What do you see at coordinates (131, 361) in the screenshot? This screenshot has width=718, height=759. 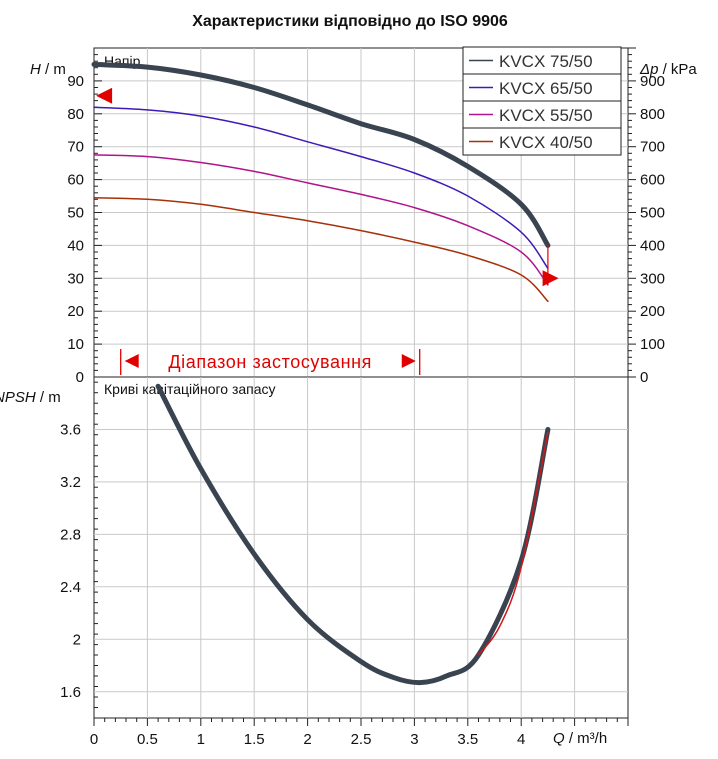 I see `range-left-arrow` at bounding box center [131, 361].